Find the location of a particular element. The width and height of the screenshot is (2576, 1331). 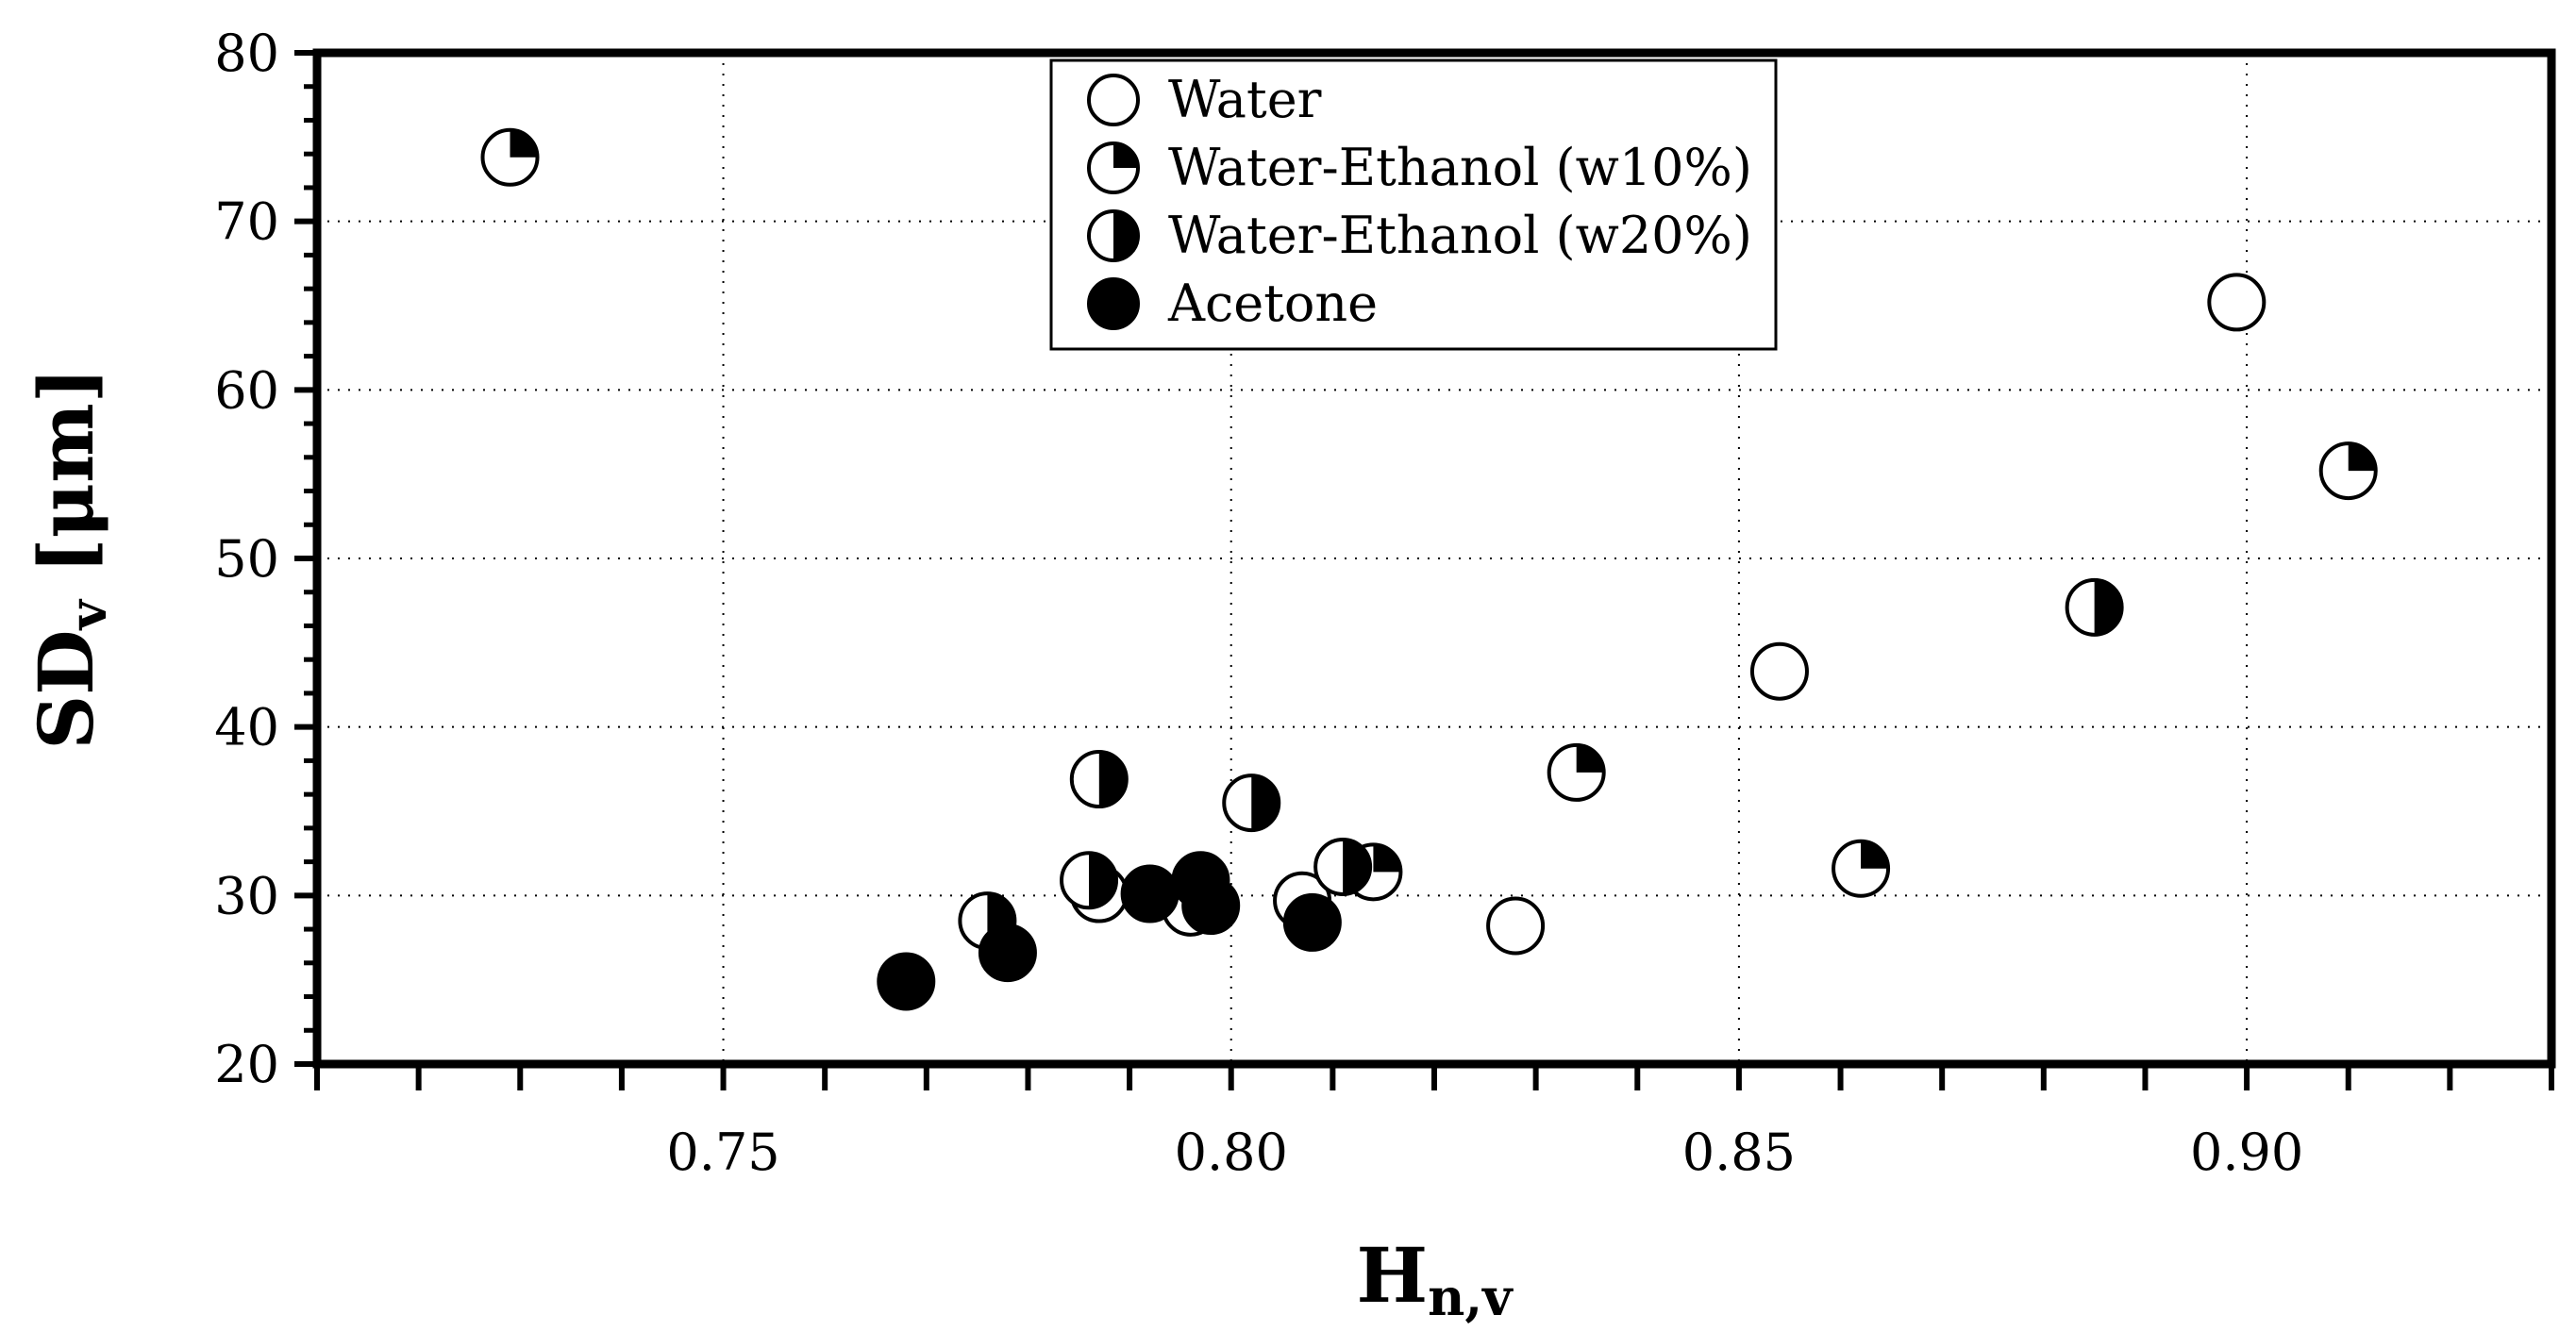

x-tick-label: 0.90 is located at coordinates (2246, 1152).